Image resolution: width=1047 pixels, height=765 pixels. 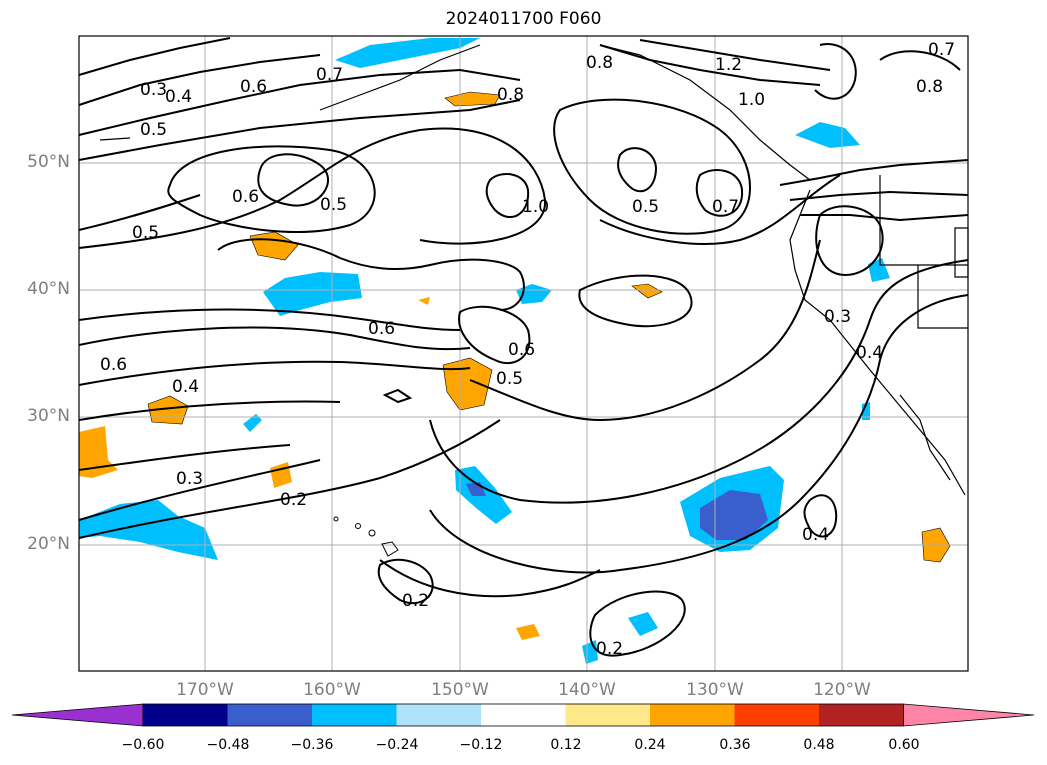 I want to click on lat-label: 50°N, so click(x=48, y=162).